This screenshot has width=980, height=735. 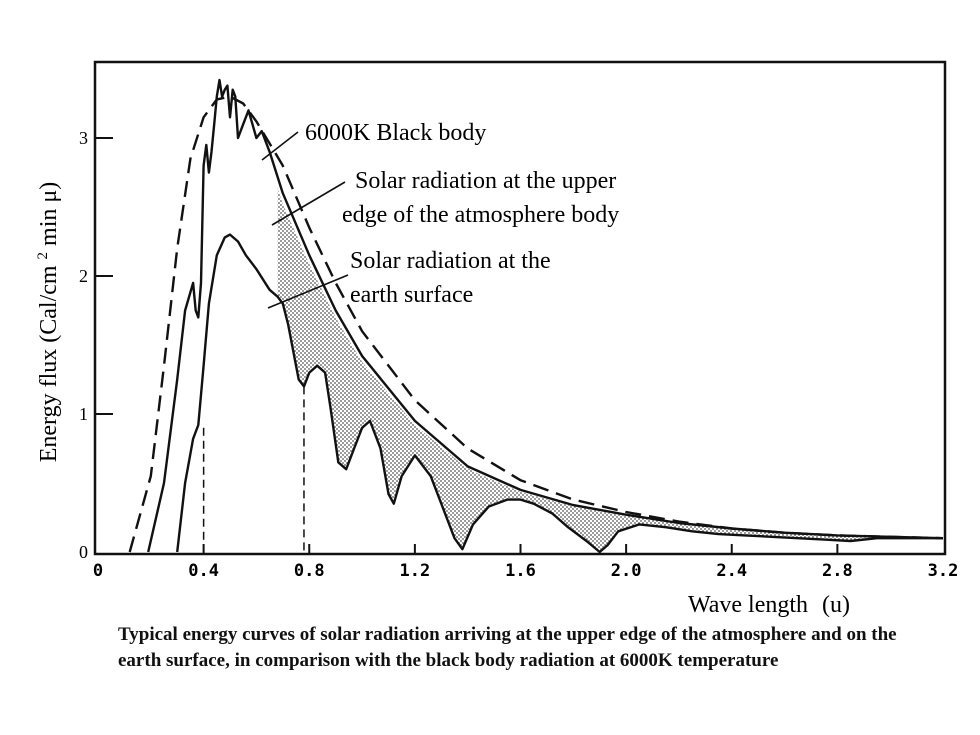 I want to click on leader-upper-edge, so click(x=308, y=203).